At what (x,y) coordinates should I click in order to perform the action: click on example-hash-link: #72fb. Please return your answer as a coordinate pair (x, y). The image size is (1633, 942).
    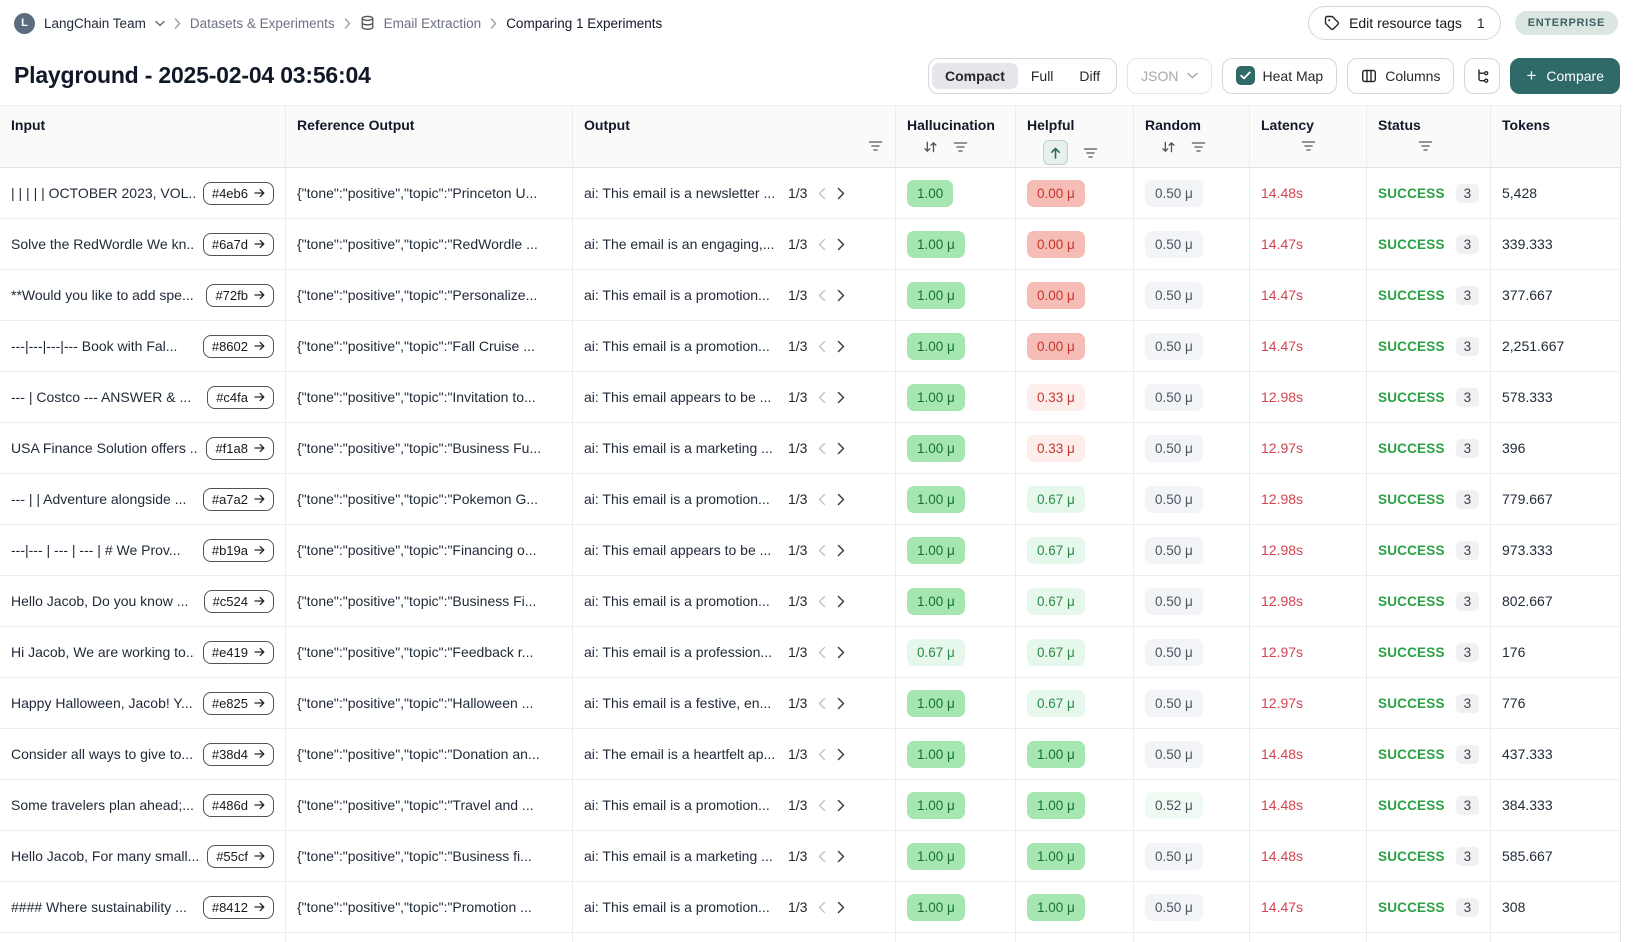
    Looking at the image, I should click on (240, 295).